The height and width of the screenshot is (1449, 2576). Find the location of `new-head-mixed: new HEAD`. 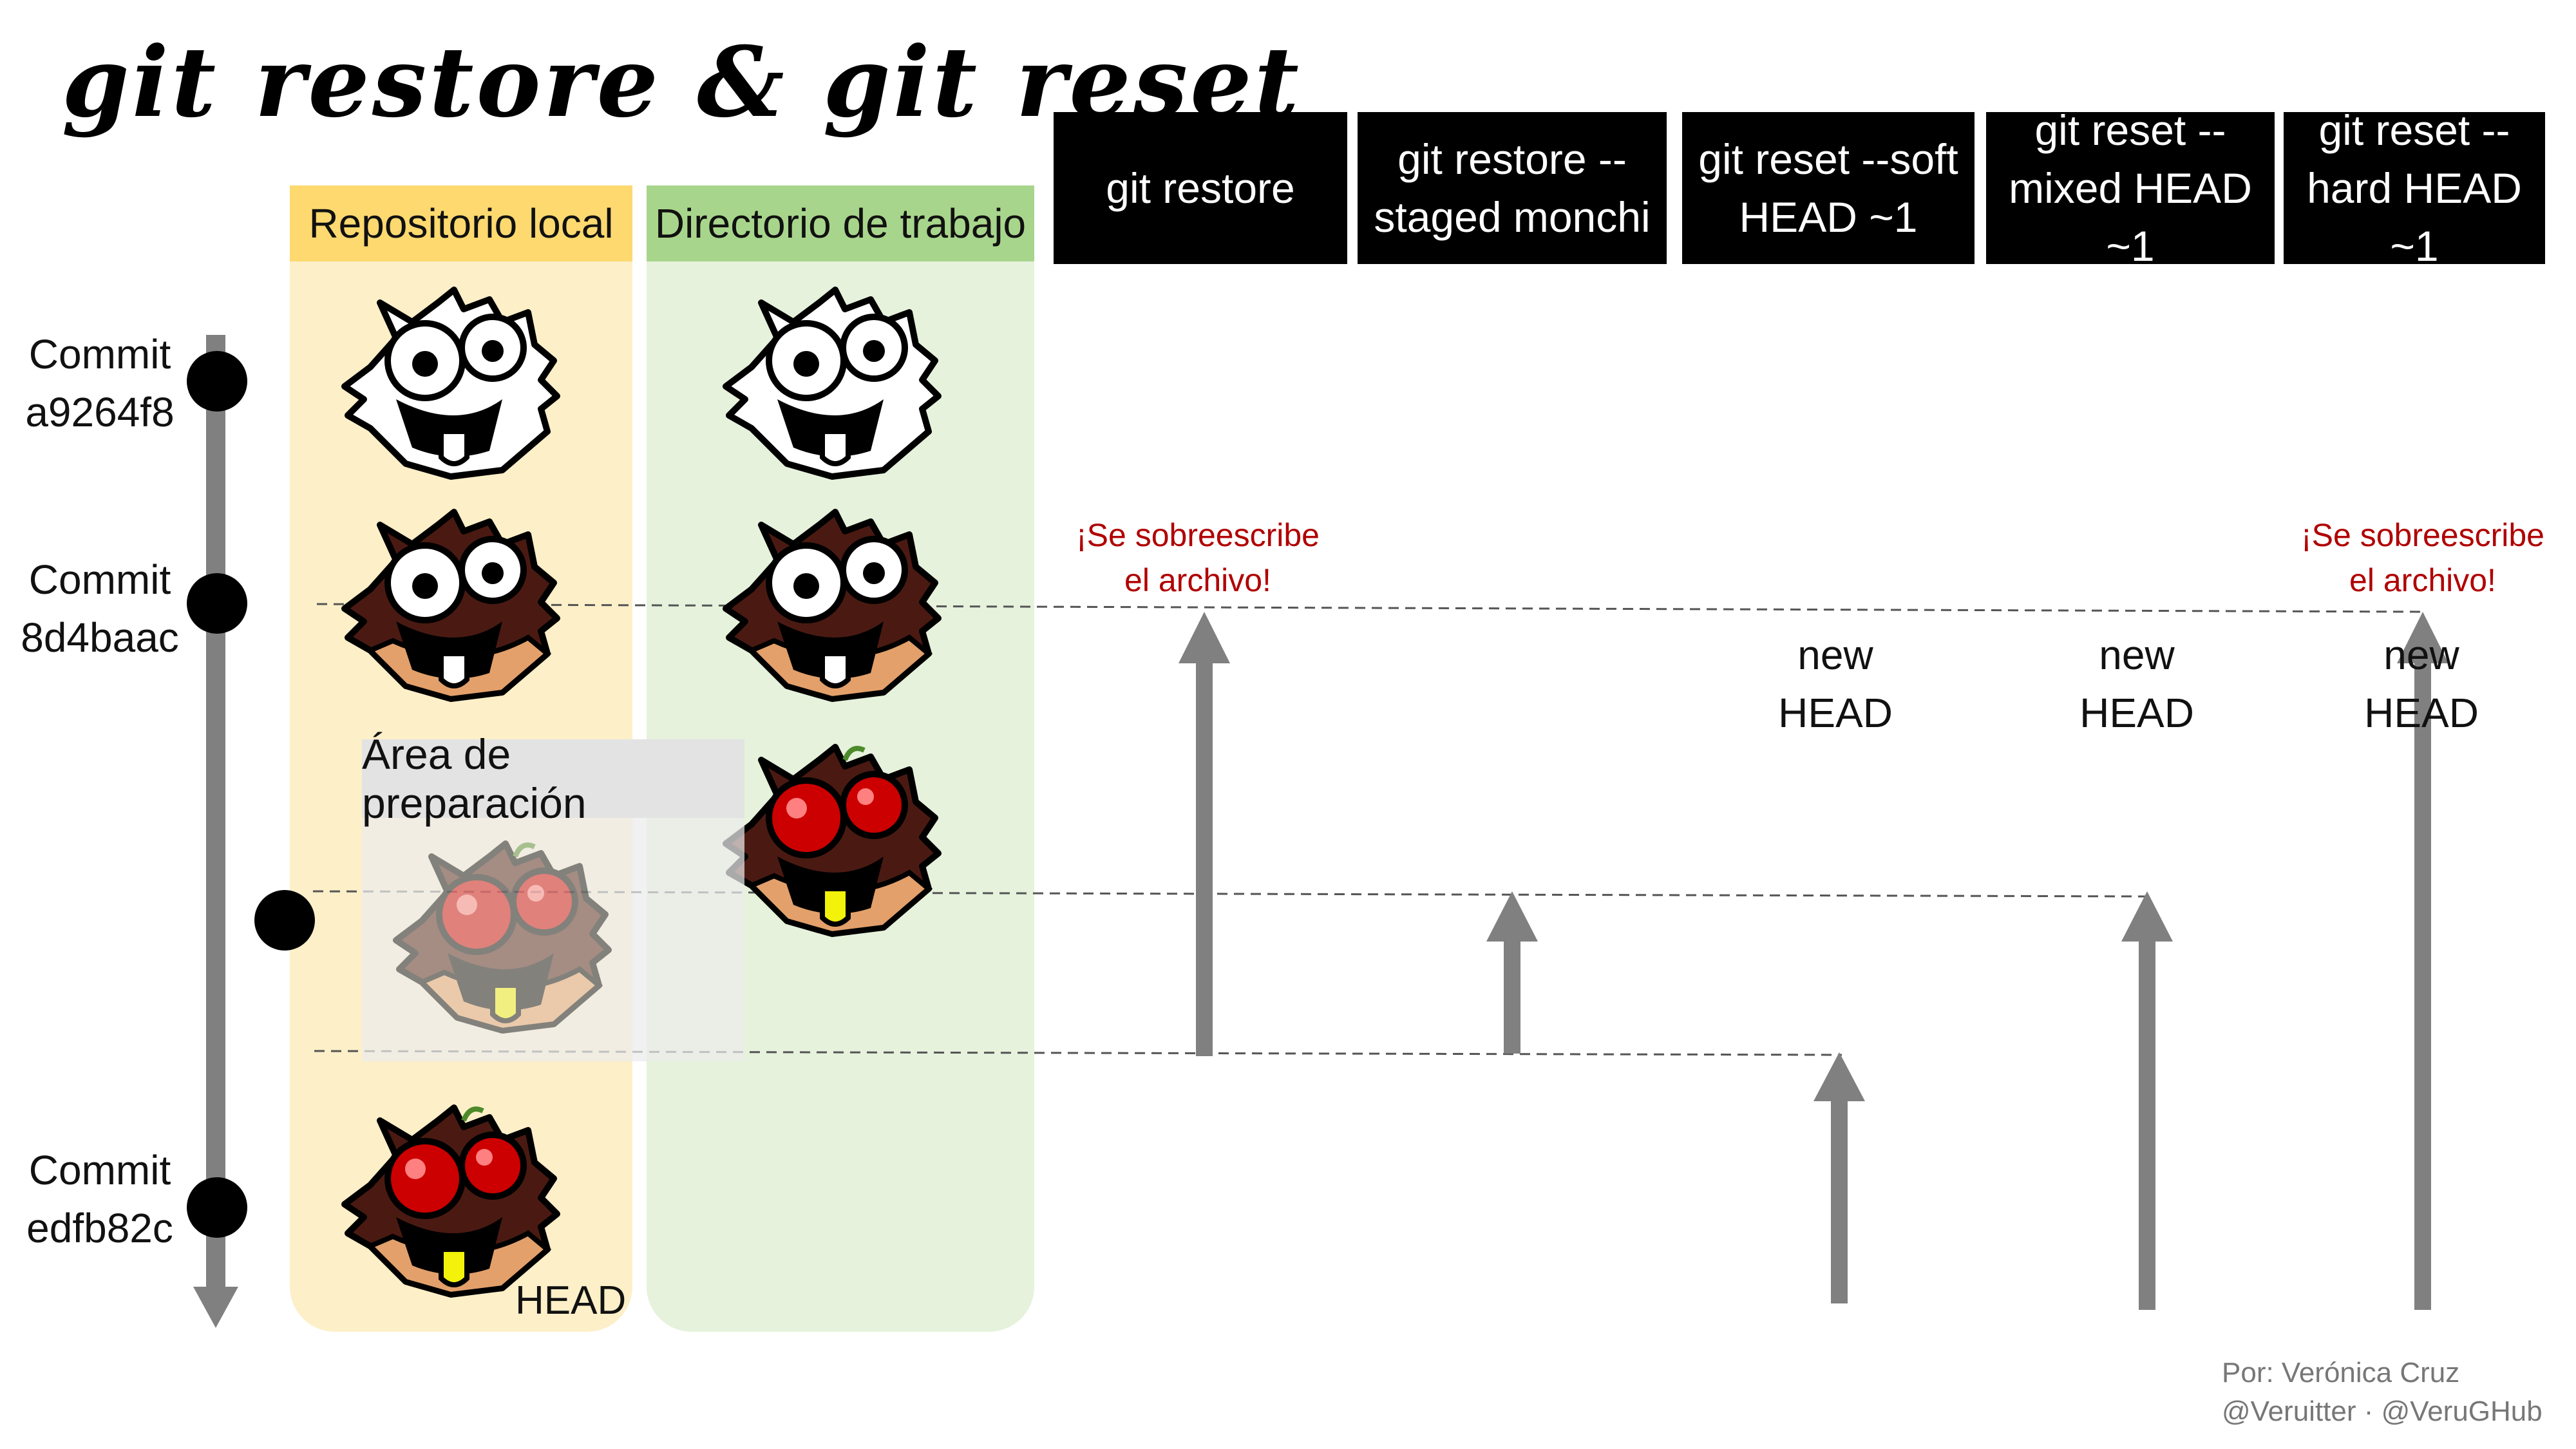

new-head-mixed: new HEAD is located at coordinates (2137, 684).